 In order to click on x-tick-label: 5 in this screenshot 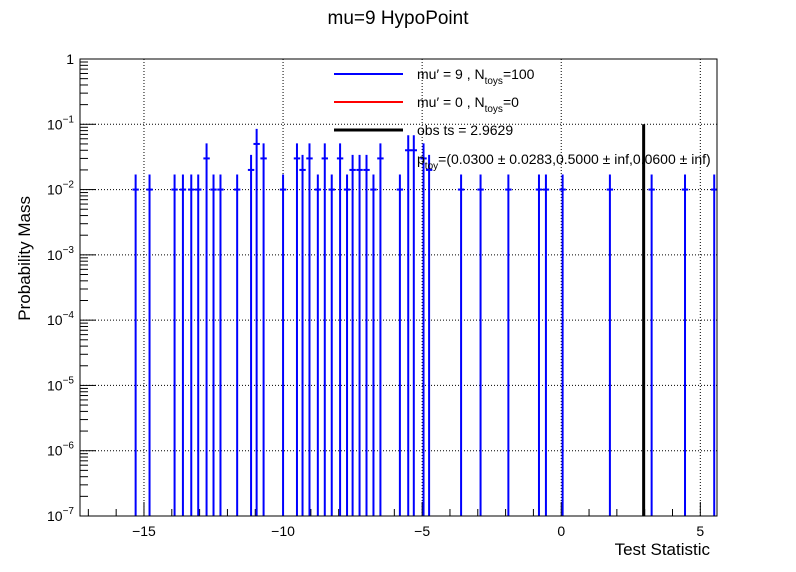, I will do `click(700, 531)`.